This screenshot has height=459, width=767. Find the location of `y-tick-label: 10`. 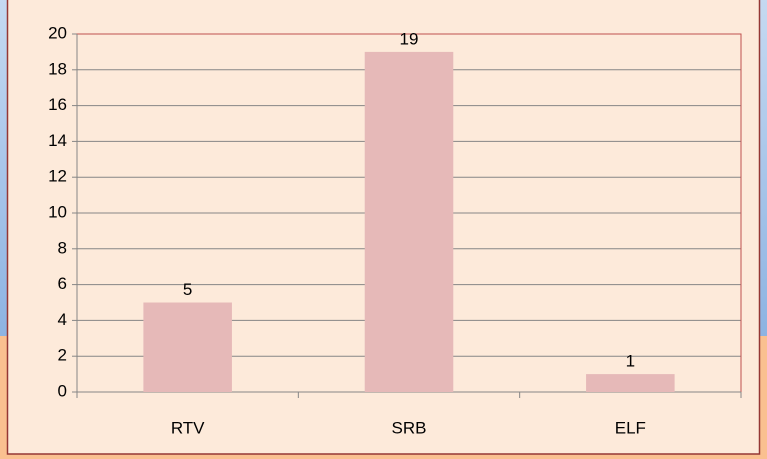

y-tick-label: 10 is located at coordinates (57, 211).